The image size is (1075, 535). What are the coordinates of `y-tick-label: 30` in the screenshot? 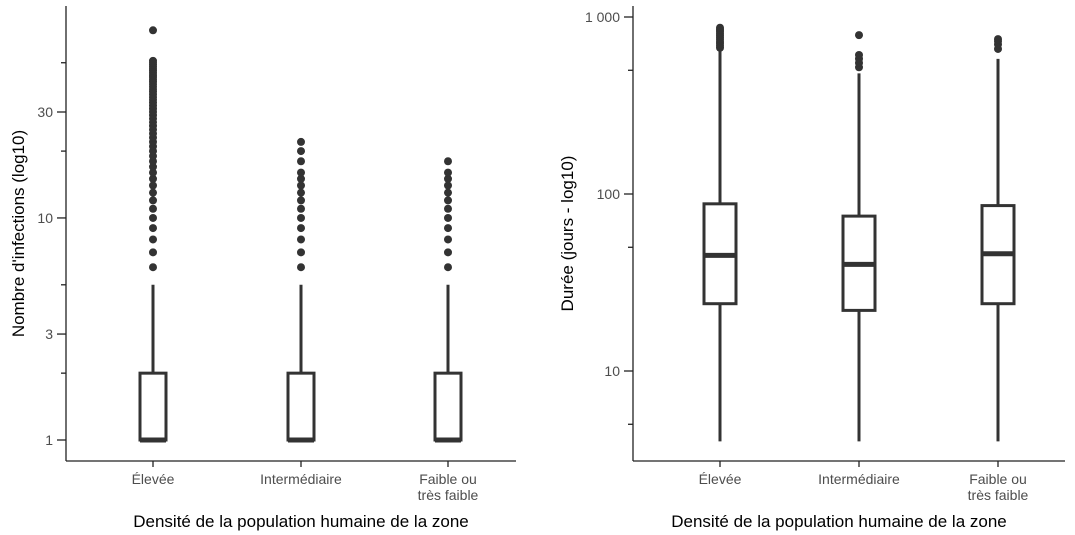 It's located at (45, 112).